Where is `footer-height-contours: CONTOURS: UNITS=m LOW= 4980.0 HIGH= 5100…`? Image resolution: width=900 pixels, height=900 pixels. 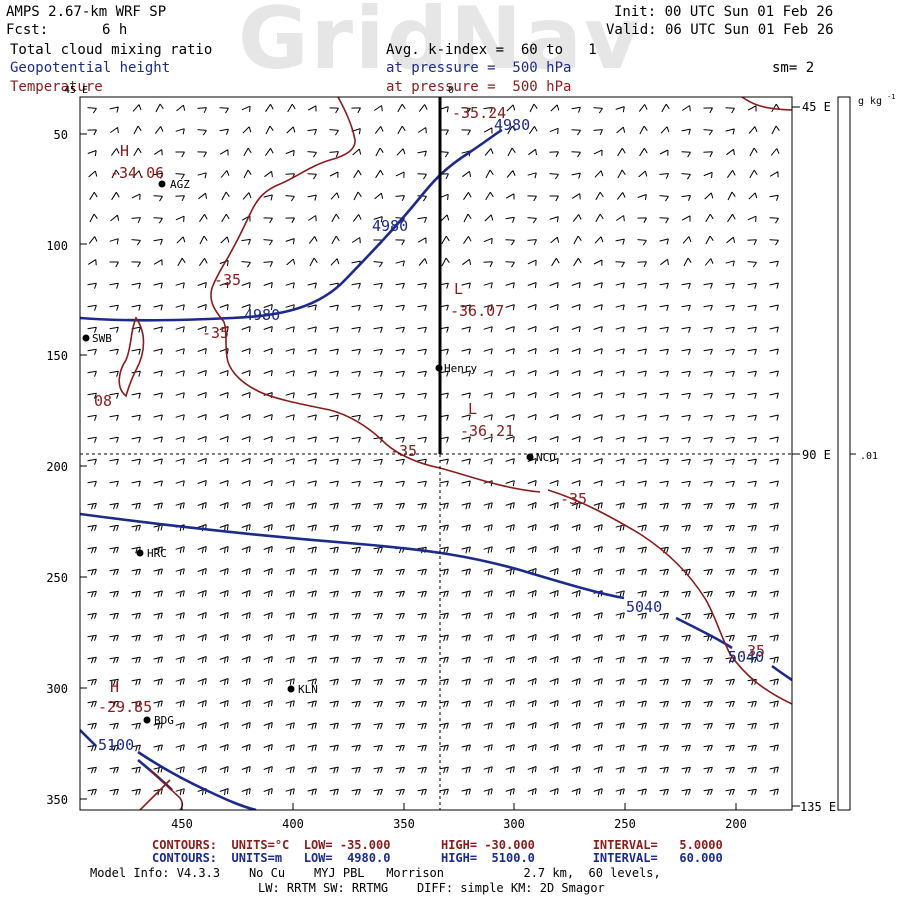
footer-height-contours: CONTOURS: UNITS=m LOW= 4980.0 HIGH= 5100… is located at coordinates (437, 858).